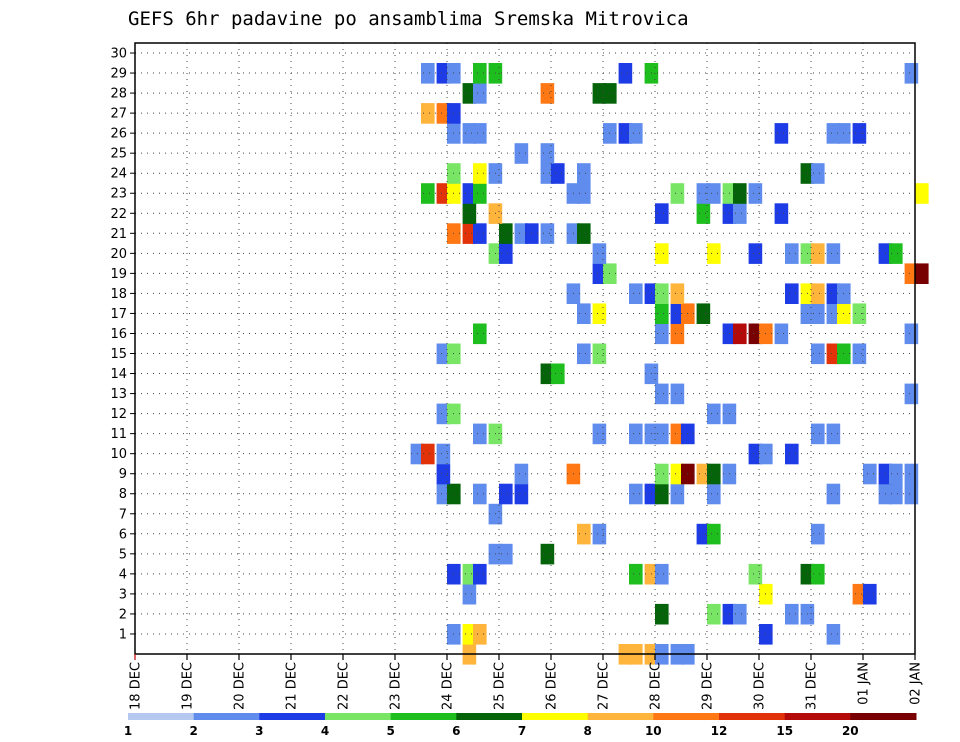 Image resolution: width=960 pixels, height=742 pixels. What do you see at coordinates (118, 294) in the screenshot?
I see `y-tick-label: 18` at bounding box center [118, 294].